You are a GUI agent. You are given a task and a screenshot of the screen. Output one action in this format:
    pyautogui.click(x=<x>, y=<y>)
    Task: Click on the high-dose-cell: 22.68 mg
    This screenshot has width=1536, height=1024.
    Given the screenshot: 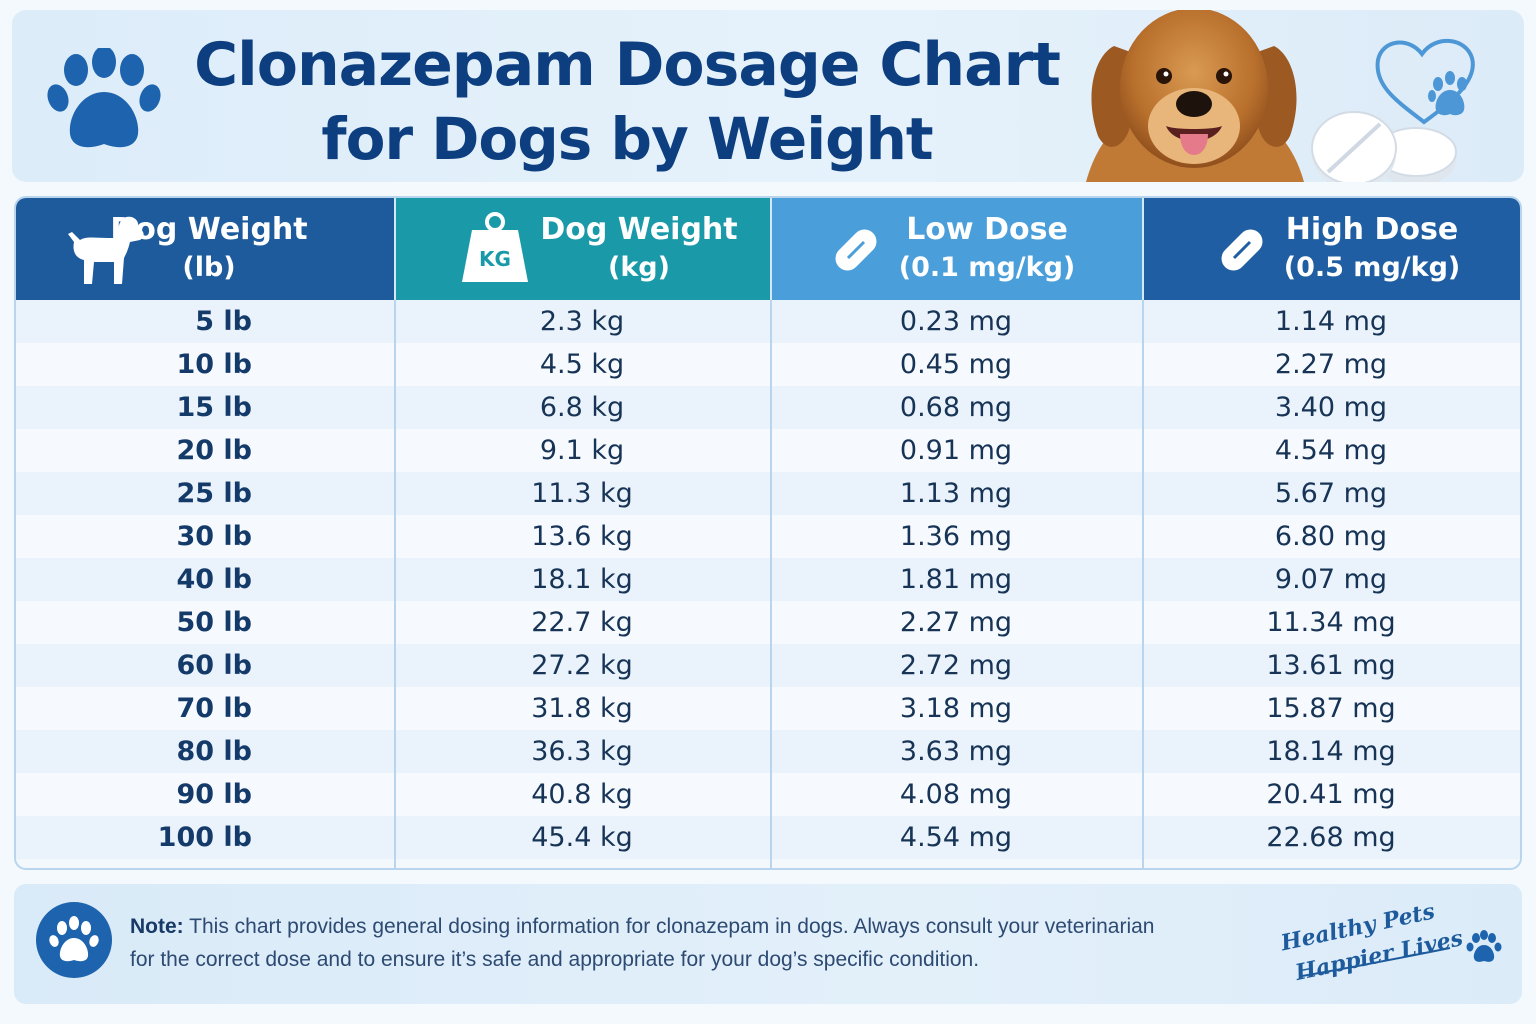 What is the action you would take?
    pyautogui.click(x=1331, y=837)
    